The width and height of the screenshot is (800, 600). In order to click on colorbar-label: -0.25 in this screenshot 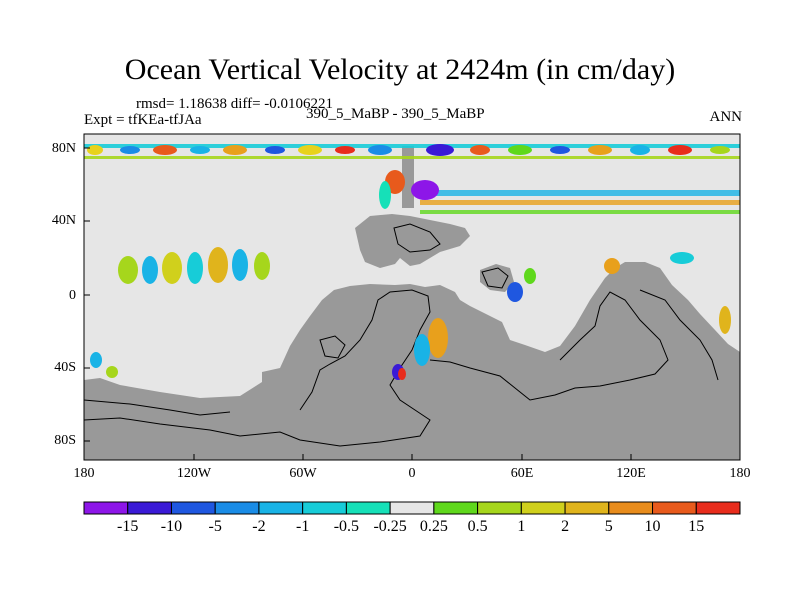, I will do `click(390, 526)`.